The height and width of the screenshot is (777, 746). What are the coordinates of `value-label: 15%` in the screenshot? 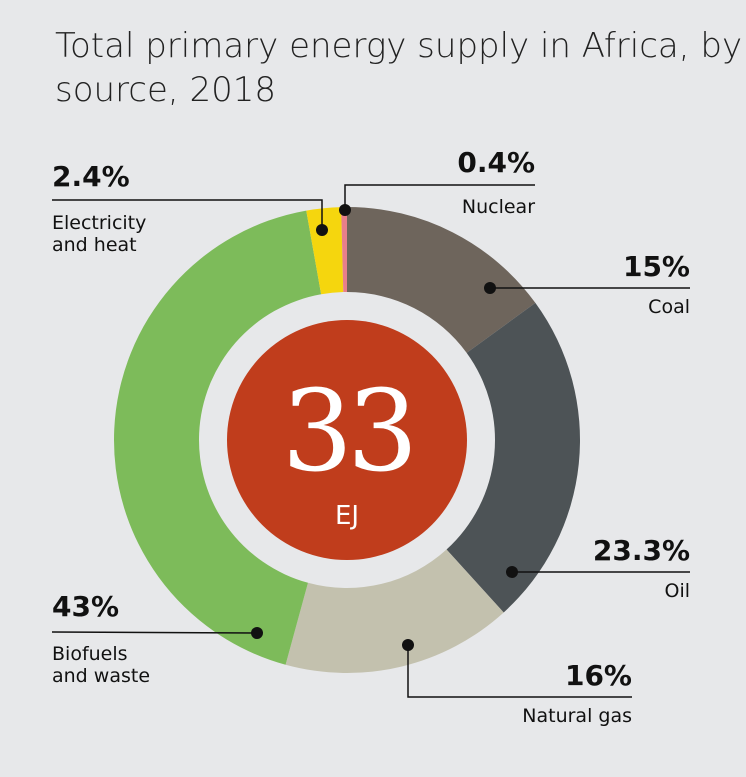 It's located at (656, 266).